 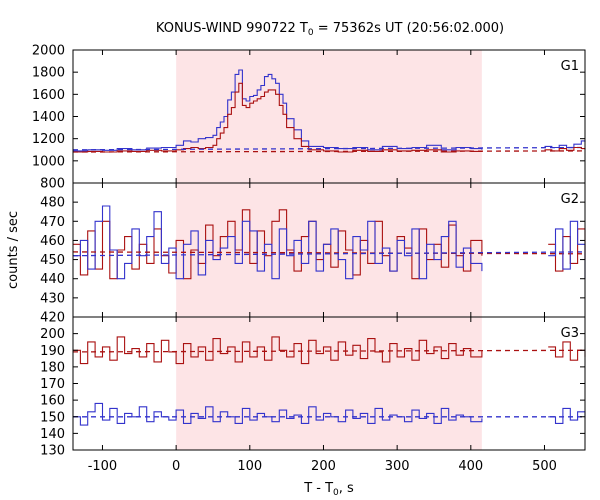 What do you see at coordinates (323, 466) in the screenshot?
I see `x-tick-label-3: 200` at bounding box center [323, 466].